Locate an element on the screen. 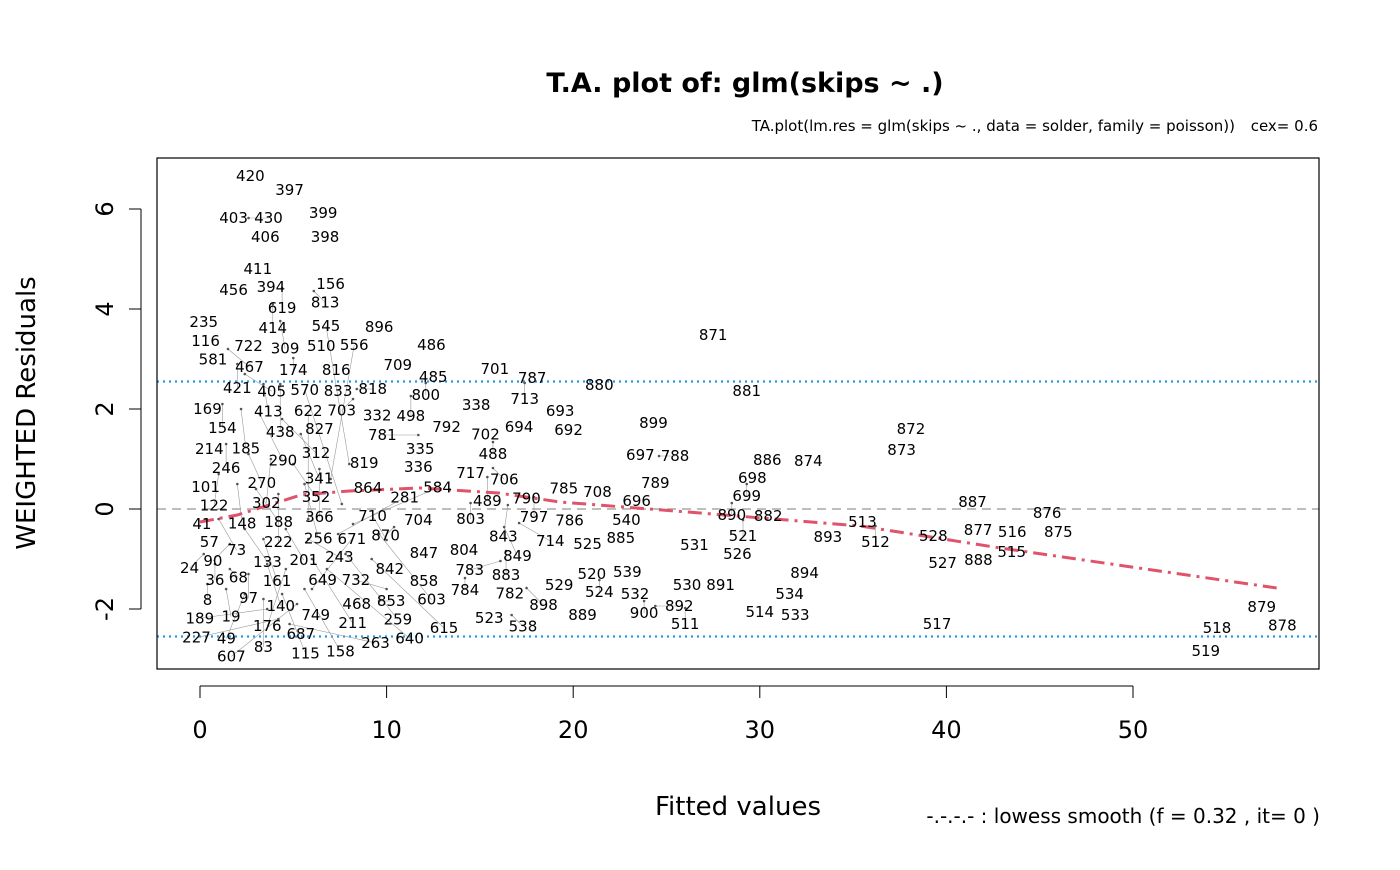 The image size is (1400, 870). point-label-156: 156 is located at coordinates (330, 284).